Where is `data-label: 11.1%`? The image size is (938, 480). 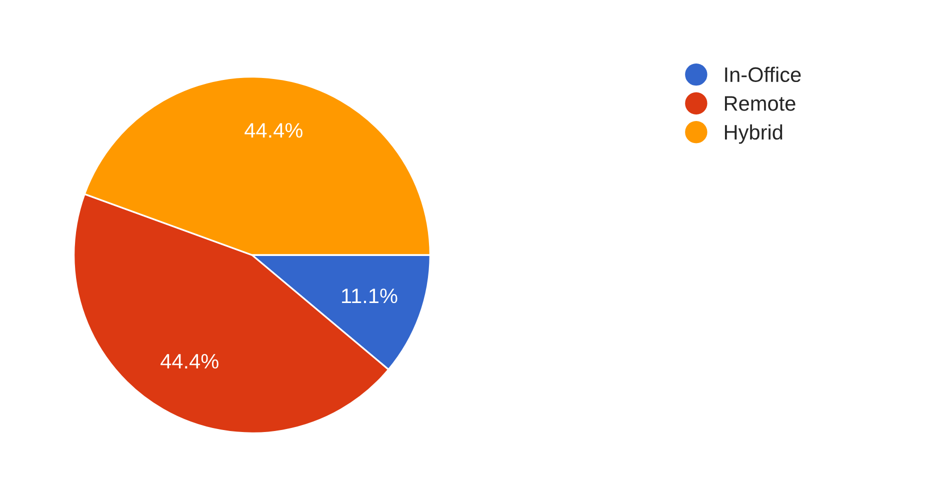
data-label: 11.1% is located at coordinates (370, 296).